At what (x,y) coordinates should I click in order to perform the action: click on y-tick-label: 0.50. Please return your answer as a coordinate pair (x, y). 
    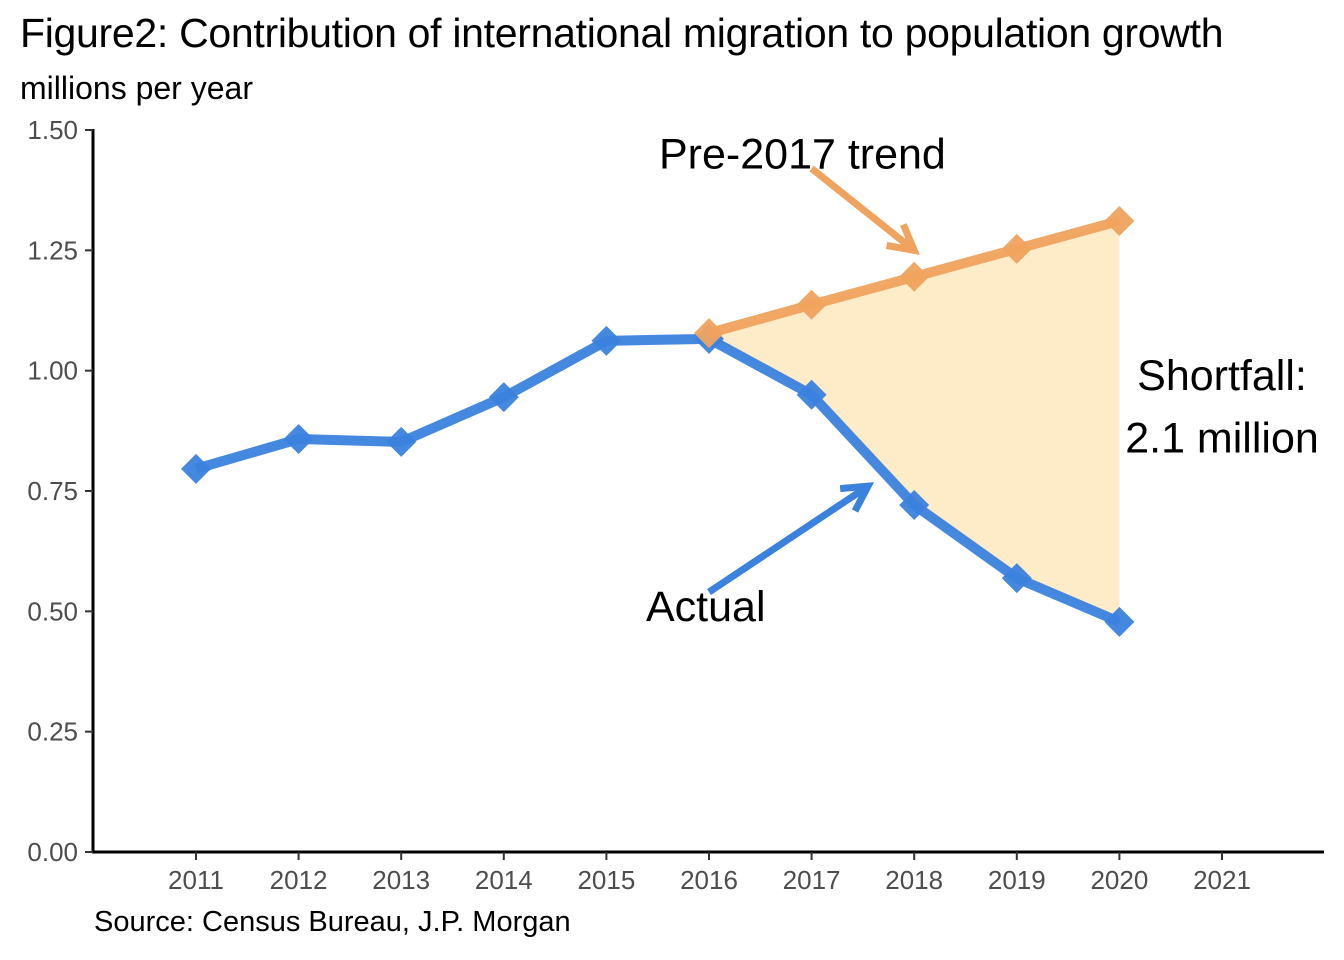
    Looking at the image, I should click on (52, 611).